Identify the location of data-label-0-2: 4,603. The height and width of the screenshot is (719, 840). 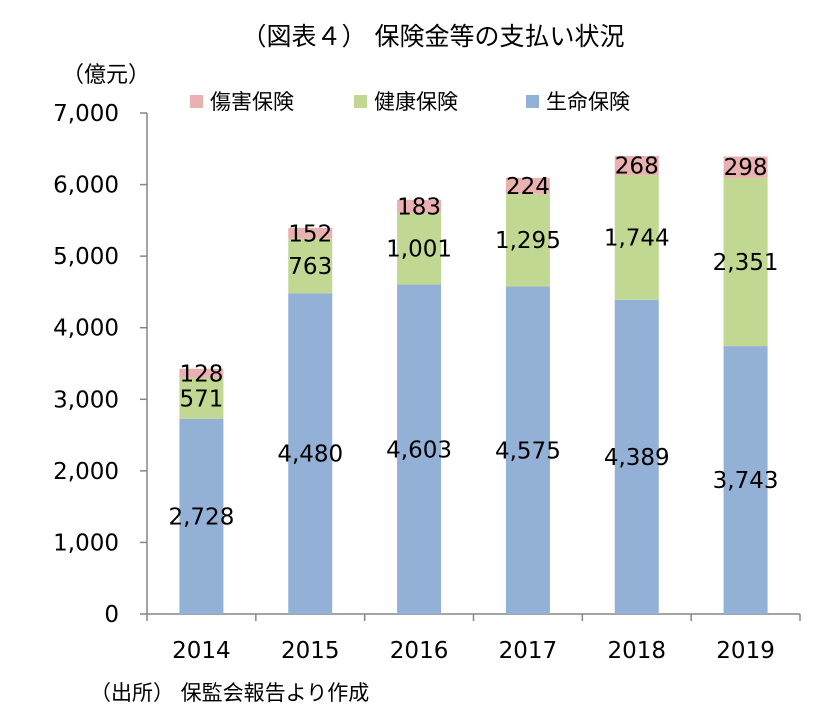
(419, 450).